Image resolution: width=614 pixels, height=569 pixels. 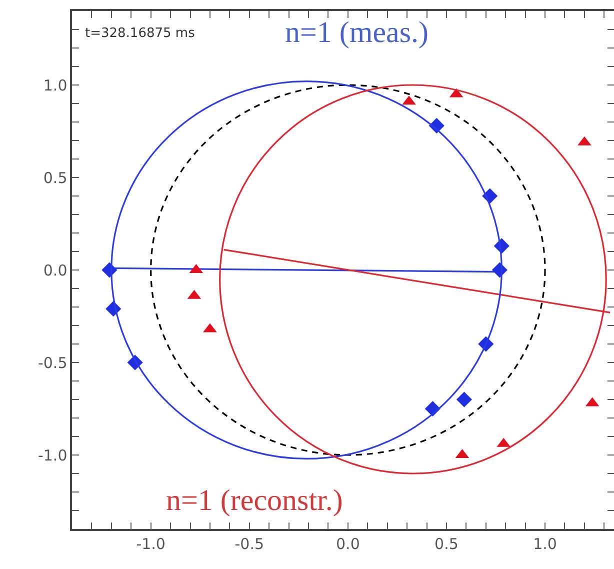 I want to click on x-tick-label: -0.5, so click(x=249, y=543).